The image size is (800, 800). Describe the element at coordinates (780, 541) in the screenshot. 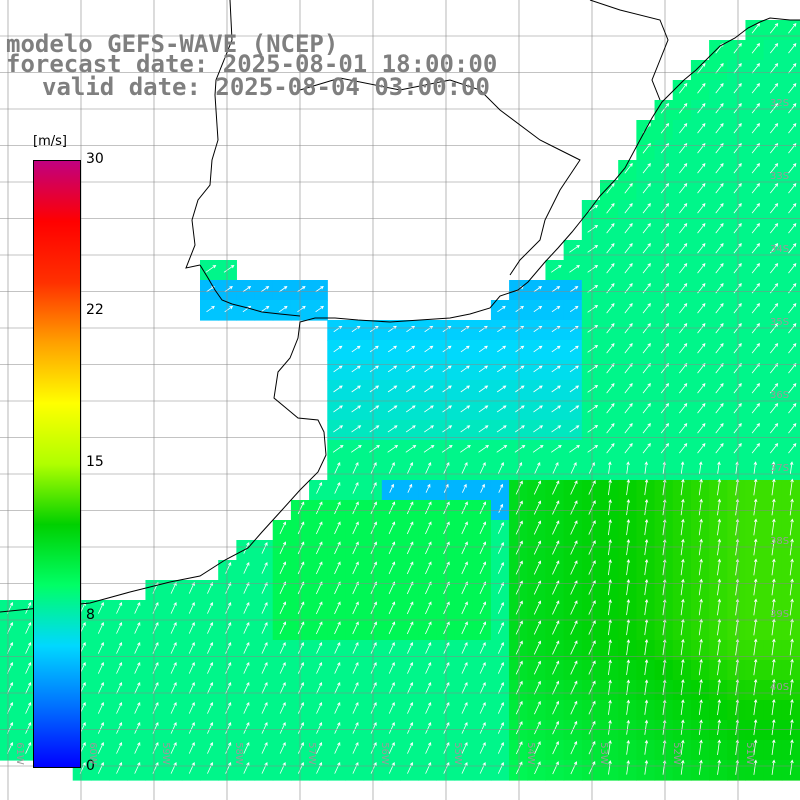

I see `latitude-label: 38S` at that location.